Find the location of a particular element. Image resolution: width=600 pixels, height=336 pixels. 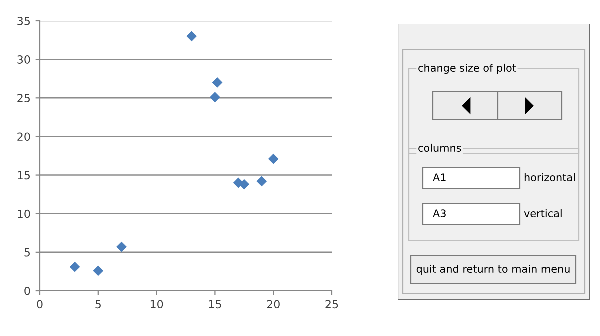

text: quit and return to main menu is located at coordinates (493, 270).